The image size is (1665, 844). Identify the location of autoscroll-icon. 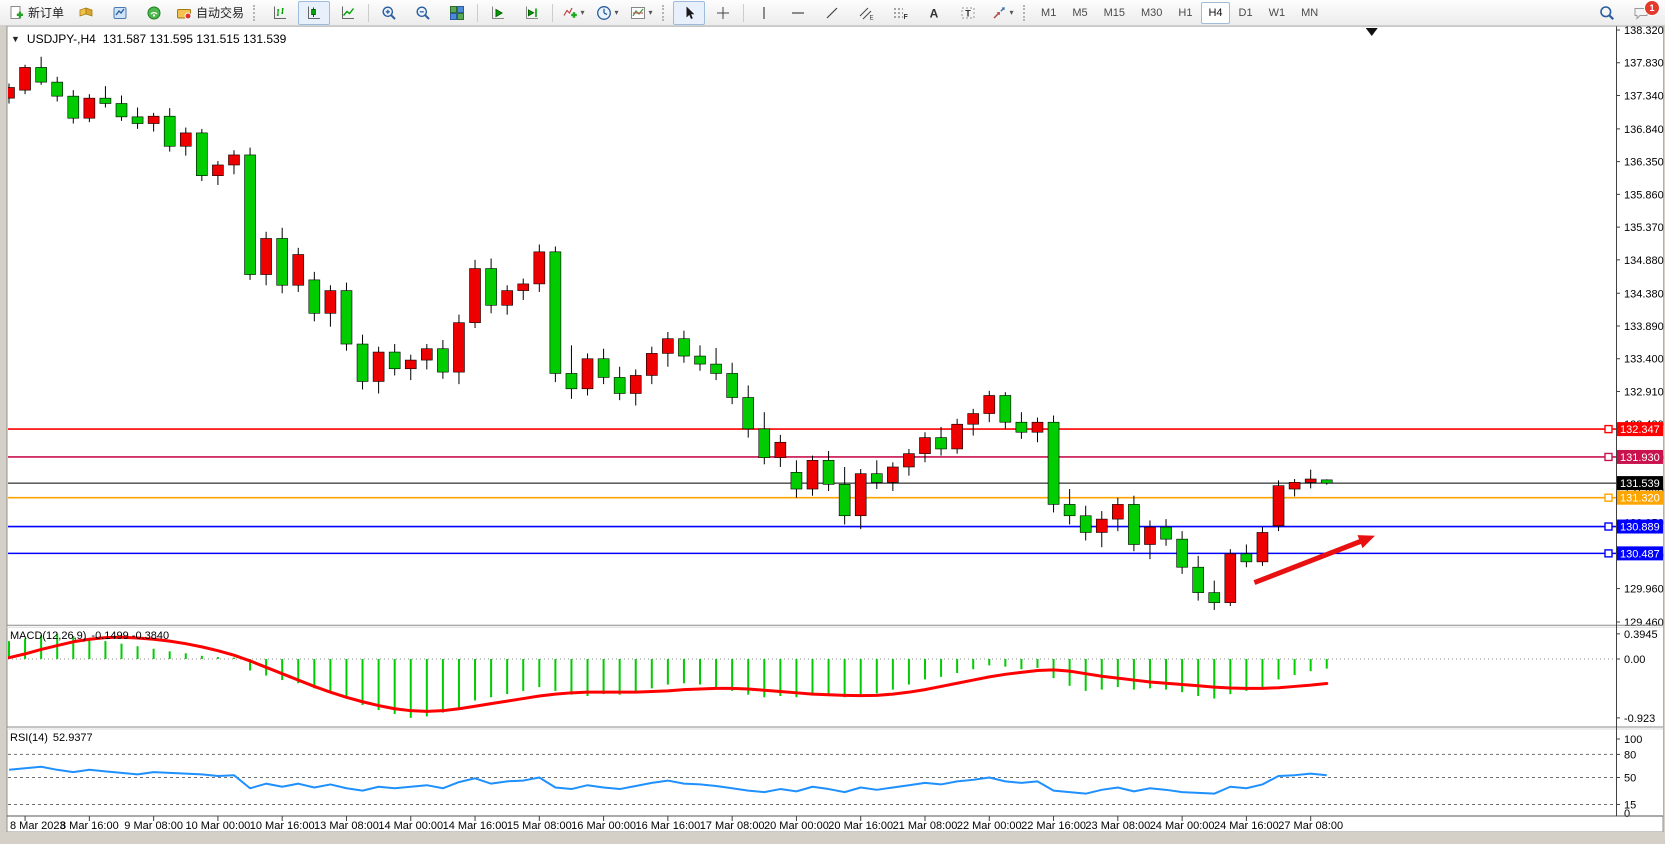
(498, 13).